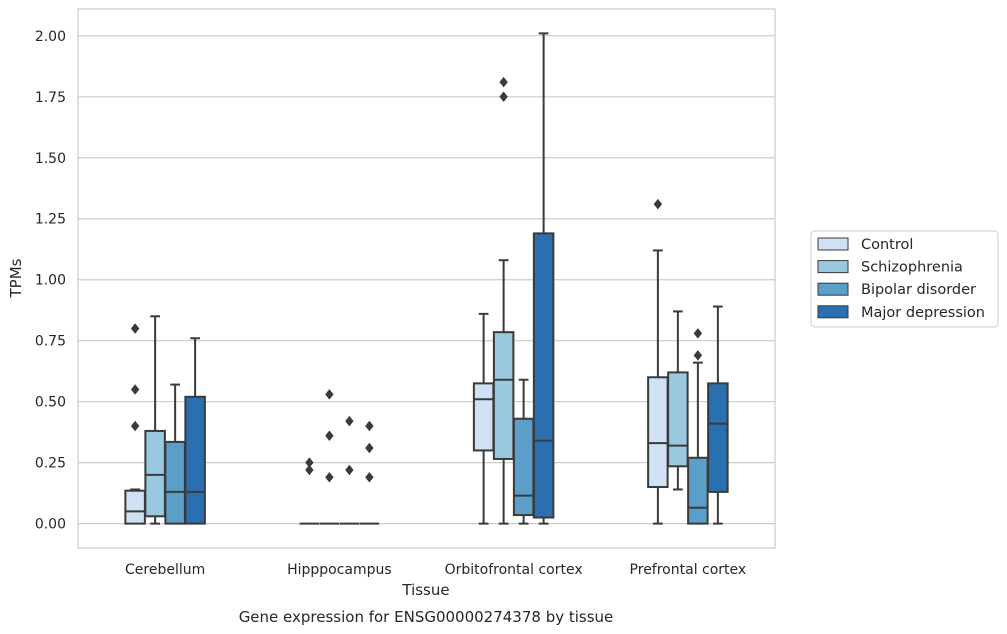 Image resolution: width=1007 pixels, height=634 pixels. I want to click on y-tick-label: 1.00, so click(50, 281).